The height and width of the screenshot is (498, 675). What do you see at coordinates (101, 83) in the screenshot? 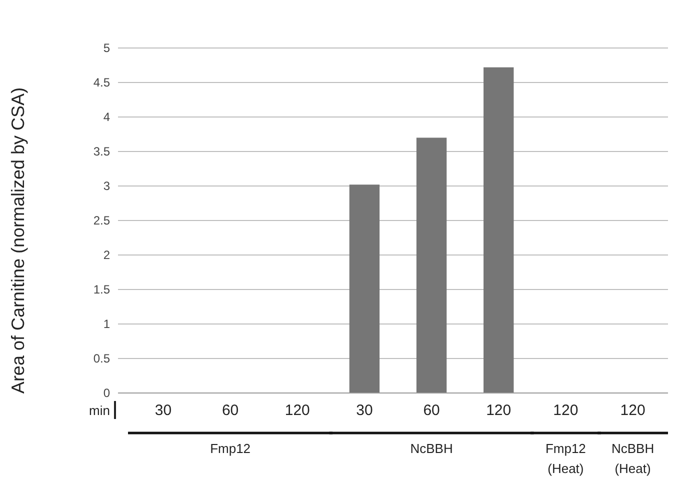
I see `y-tick-label: 4.5` at bounding box center [101, 83].